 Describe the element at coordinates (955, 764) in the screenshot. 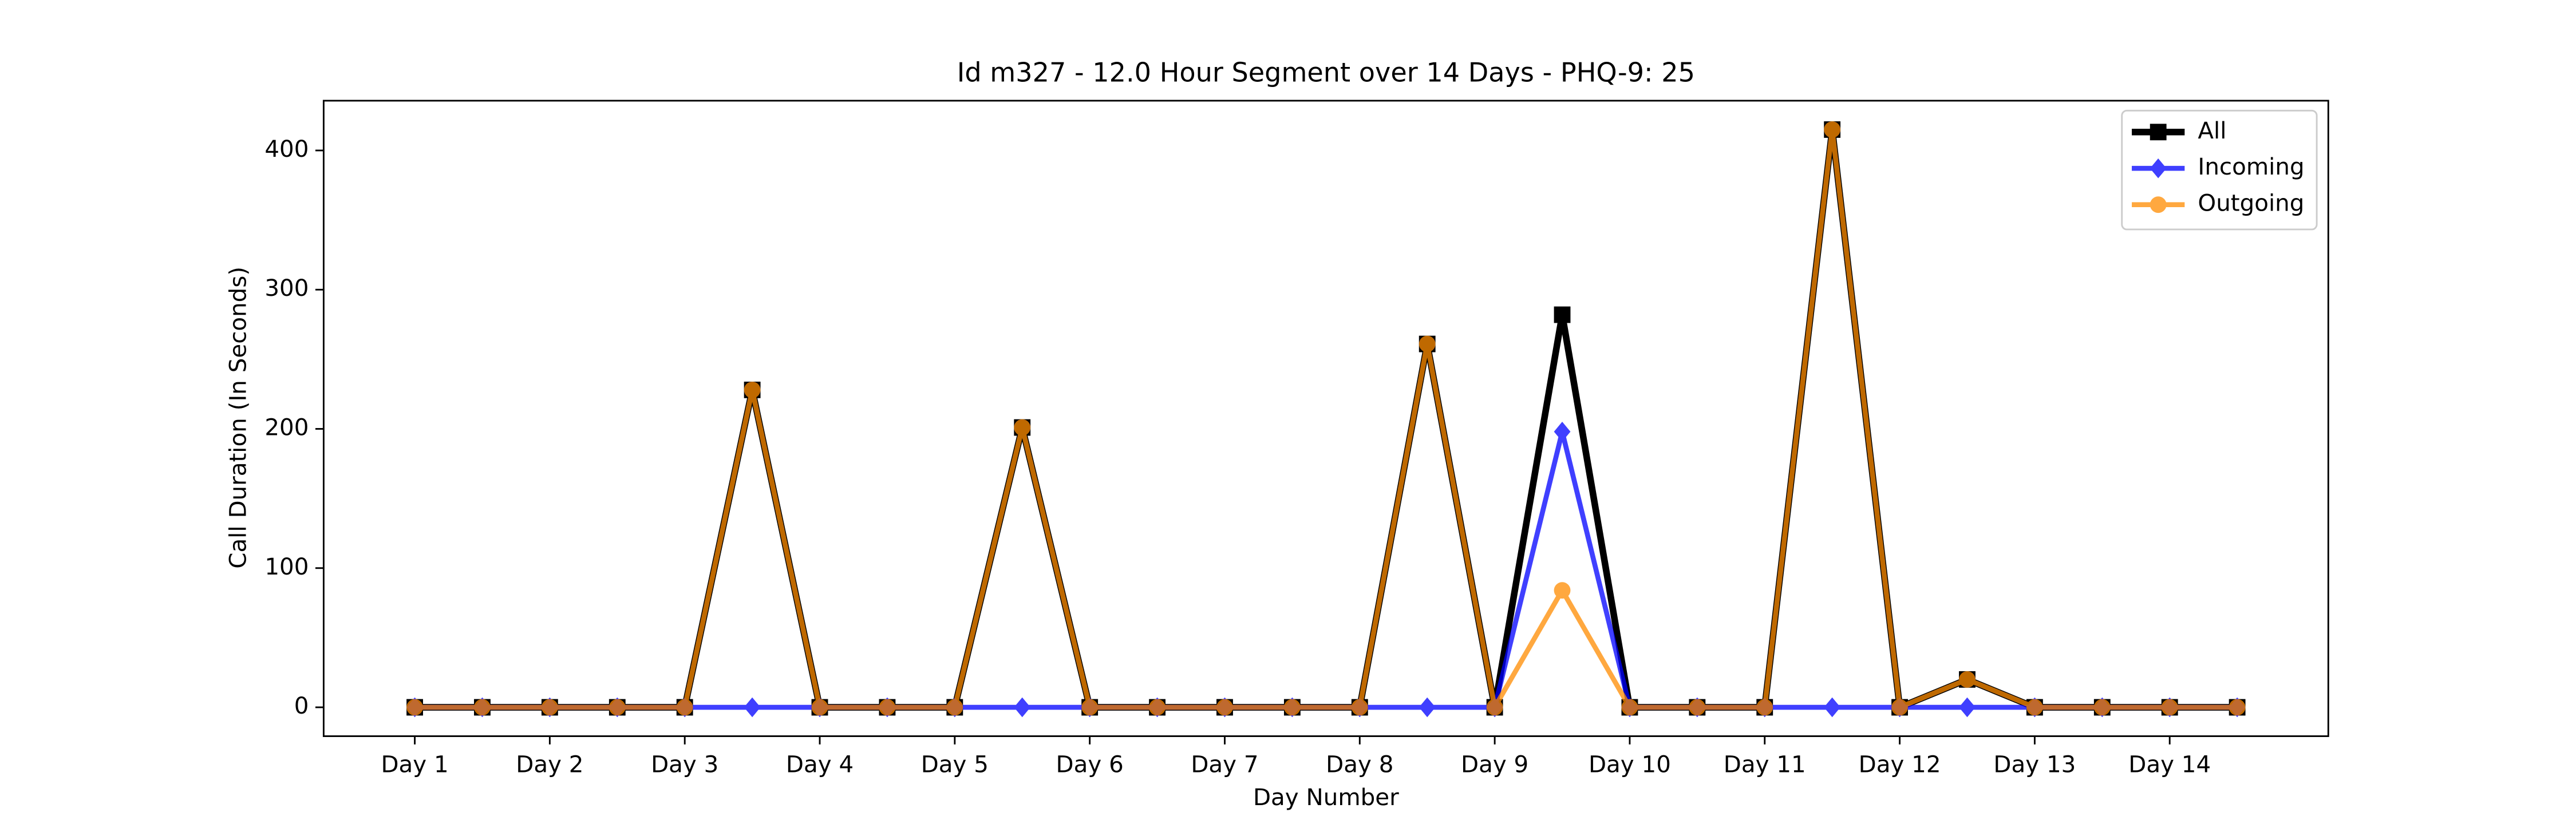

I see `x-tick-label: Day 5` at that location.